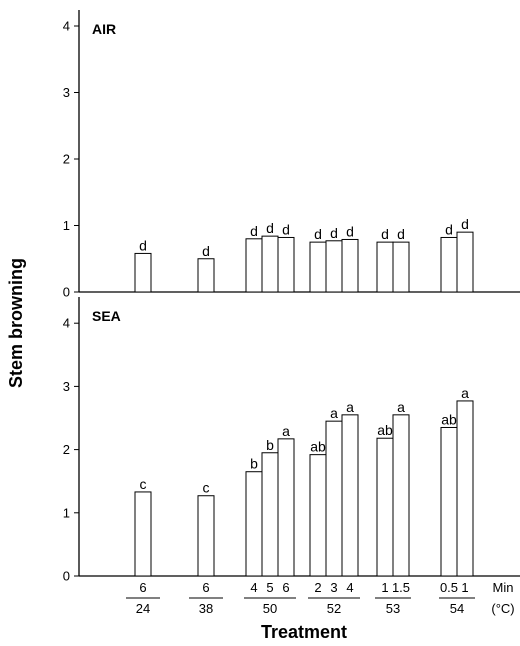 This screenshot has width=520, height=646. What do you see at coordinates (393, 608) in the screenshot?
I see `x-temp-label: 53` at bounding box center [393, 608].